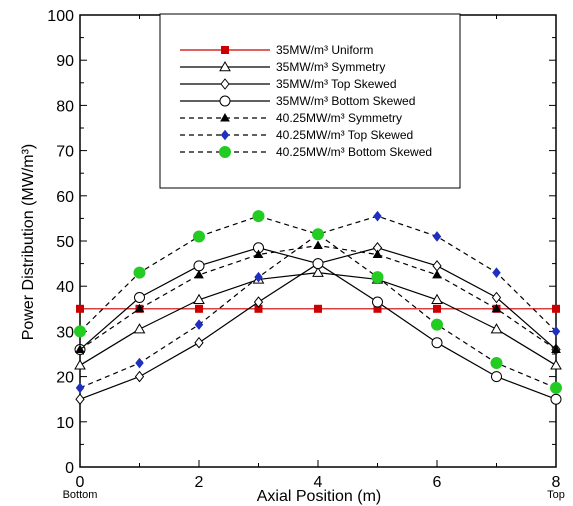 The width and height of the screenshot is (573, 506). I want to click on legend-label: 40.25MW/m³ Top Skewed, so click(344, 135).